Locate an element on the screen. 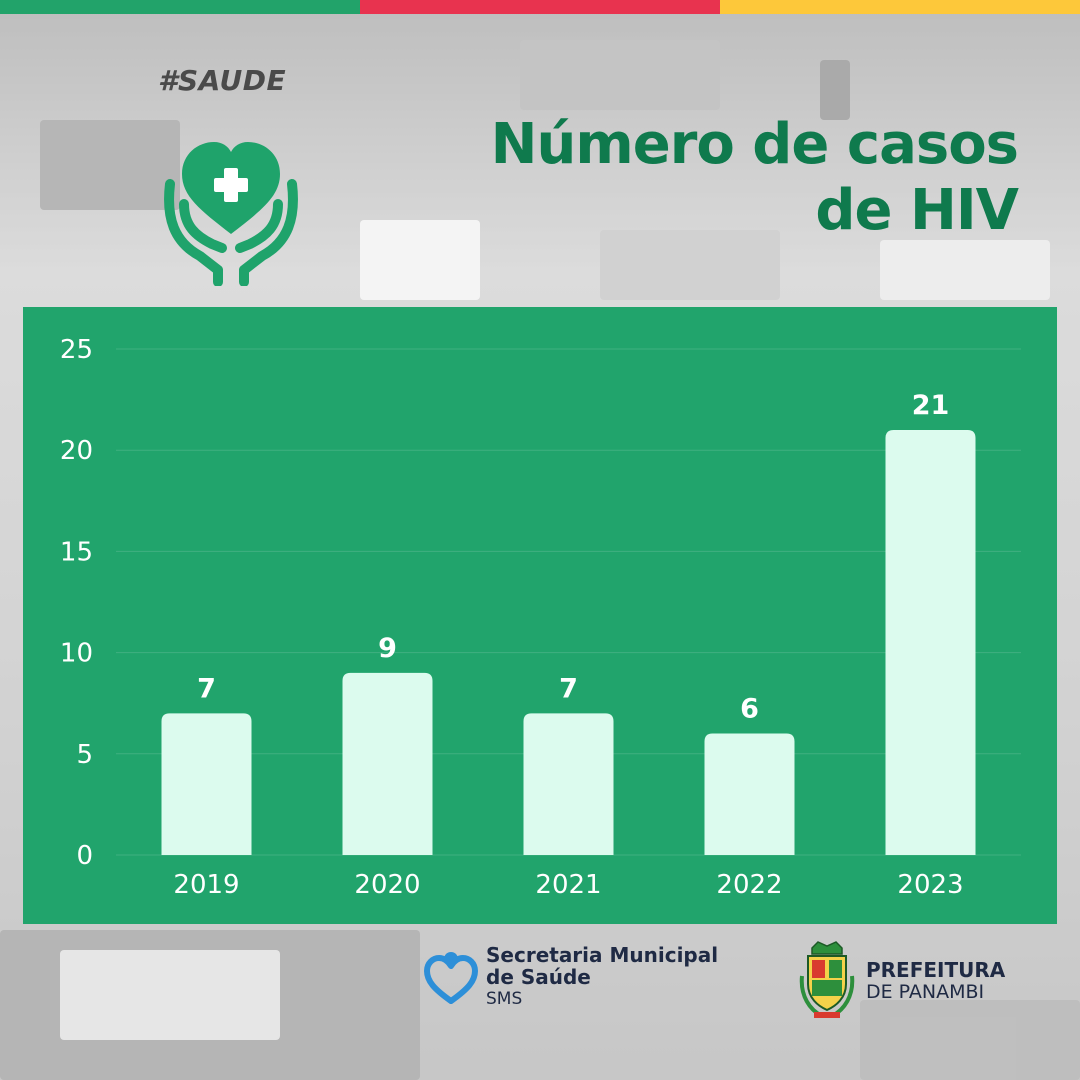  x-tick-label: 2023 is located at coordinates (930, 885).